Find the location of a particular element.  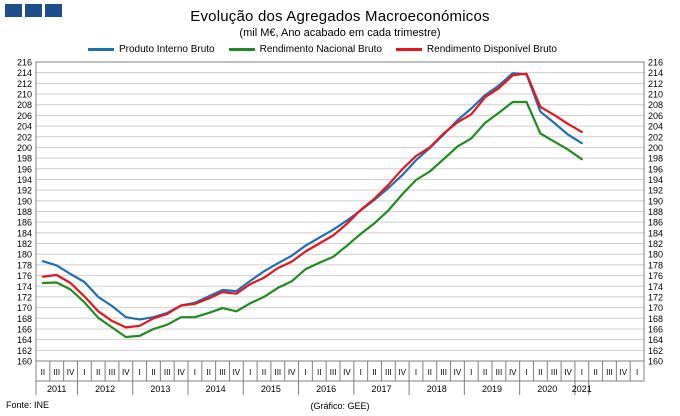

legend-item-rdb: Rendimento Disponível Bruto is located at coordinates (476, 49).